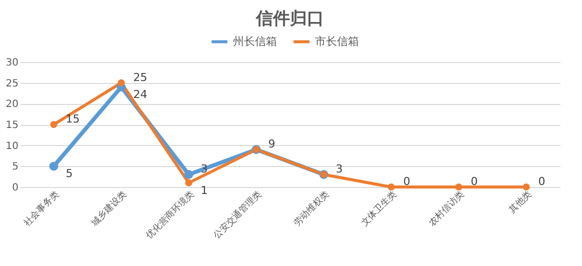 The height and width of the screenshot is (266, 582). What do you see at coordinates (140, 94) in the screenshot?
I see `data-label: 24` at bounding box center [140, 94].